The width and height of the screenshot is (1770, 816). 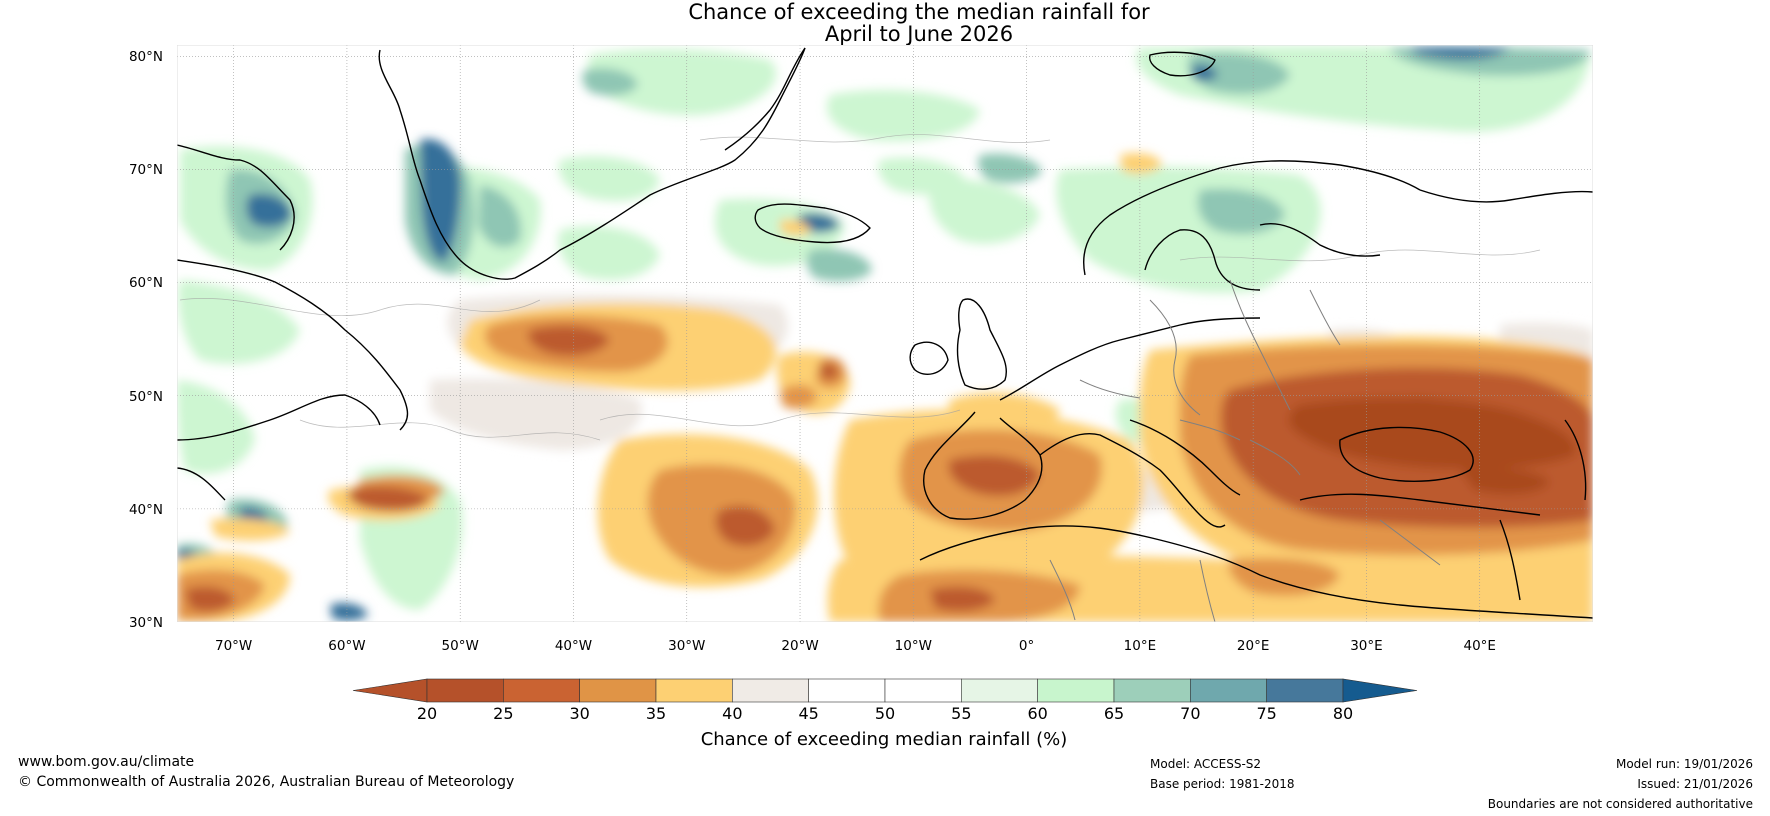 What do you see at coordinates (1222, 784) in the screenshot?
I see `footer-base-period: Base period: 1981-2018` at bounding box center [1222, 784].